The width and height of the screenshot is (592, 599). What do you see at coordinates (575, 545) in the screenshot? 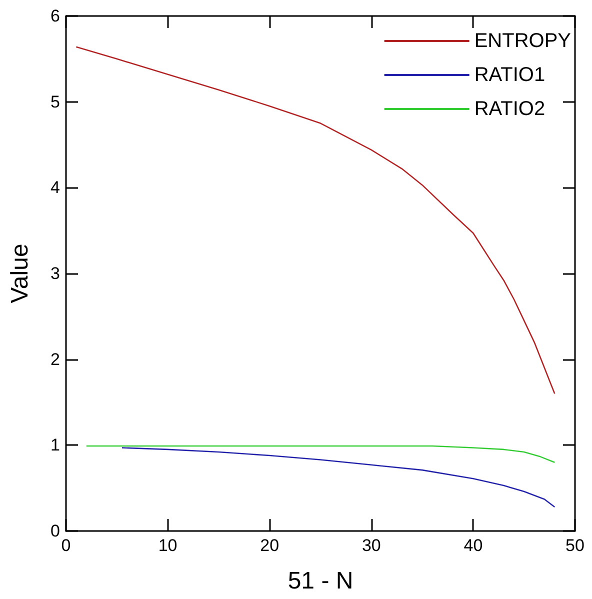
I see `x-tick-label: 50` at bounding box center [575, 545].